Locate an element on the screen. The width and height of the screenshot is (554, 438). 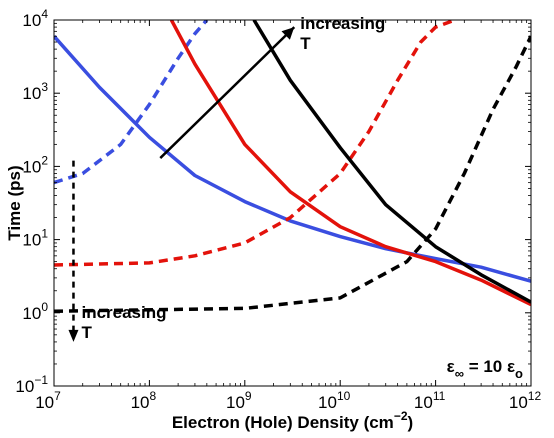
y-tick-label-2: 10¹ is located at coordinates (35, 238).